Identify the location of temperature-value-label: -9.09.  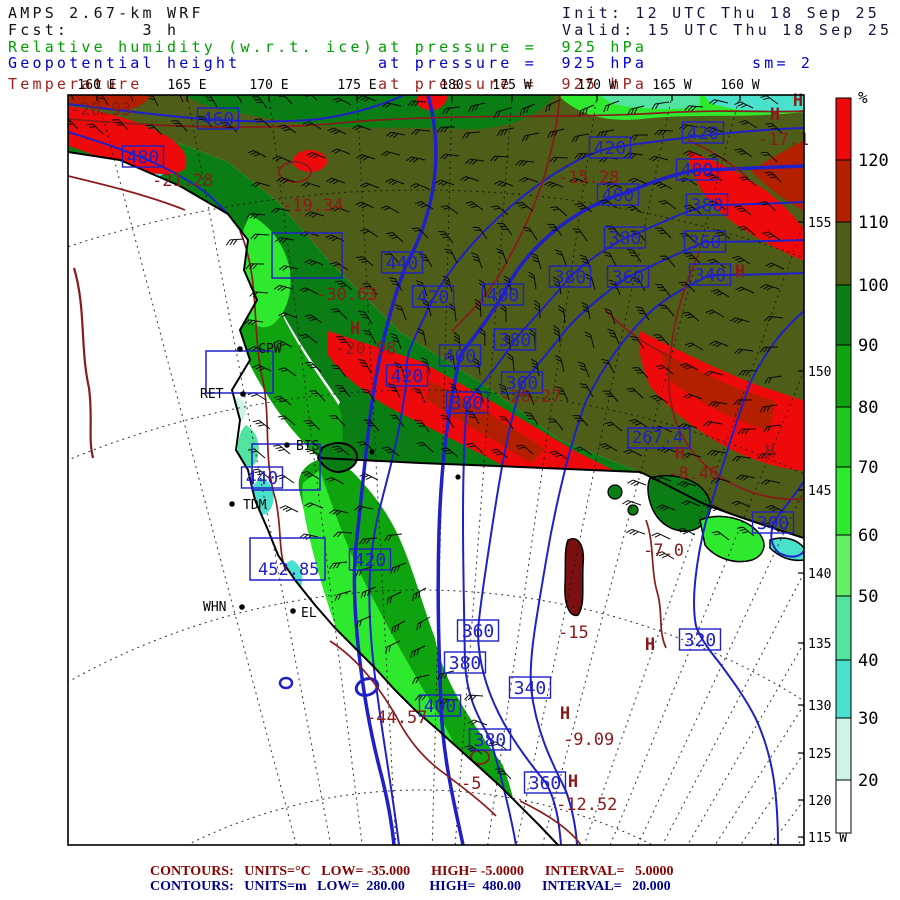
(588, 740).